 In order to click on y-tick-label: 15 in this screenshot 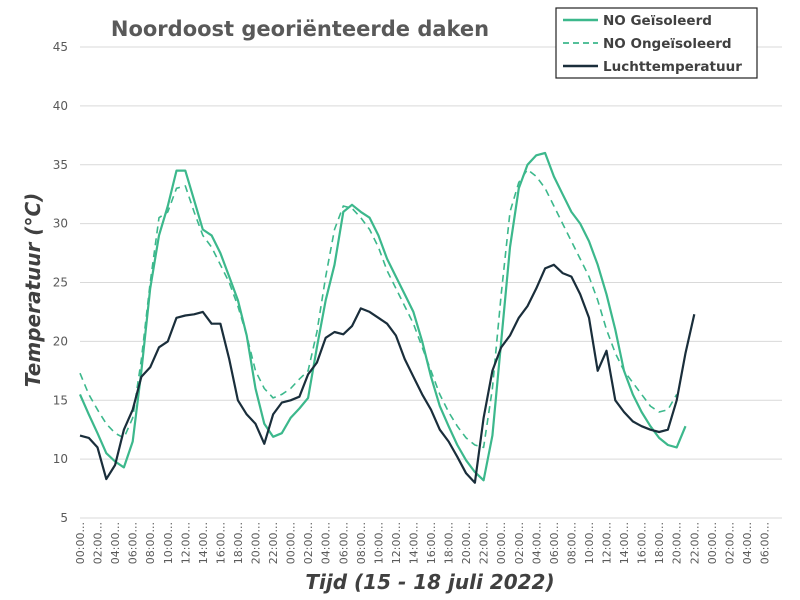, I will do `click(60, 400)`.